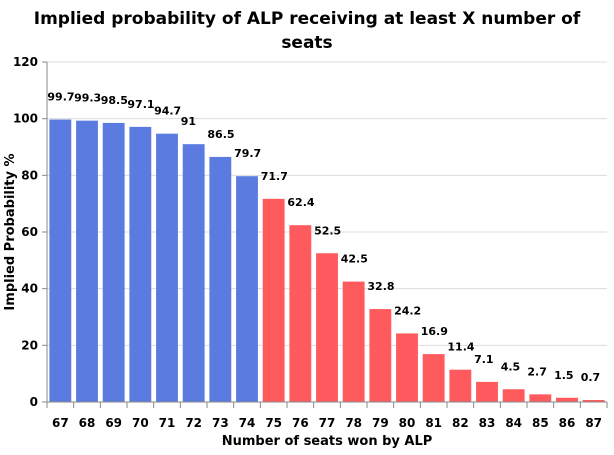 This screenshot has height=455, width=614. Describe the element at coordinates (327, 441) in the screenshot. I see `x-axis-title: Number of seats won by ALP` at that location.